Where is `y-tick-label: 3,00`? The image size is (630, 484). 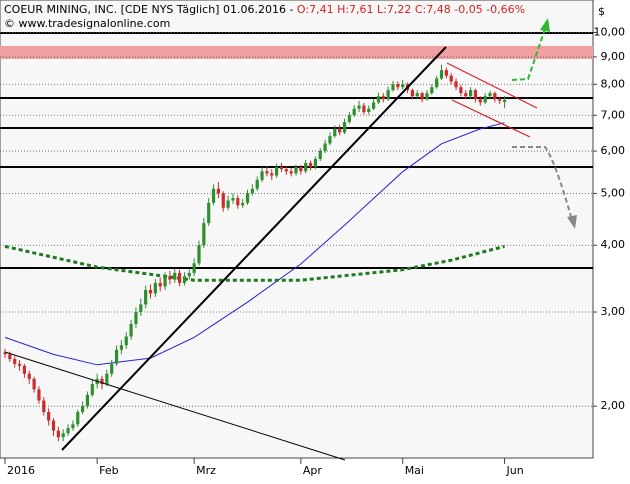
y-tick-label: 3,00 is located at coordinates (613, 311).